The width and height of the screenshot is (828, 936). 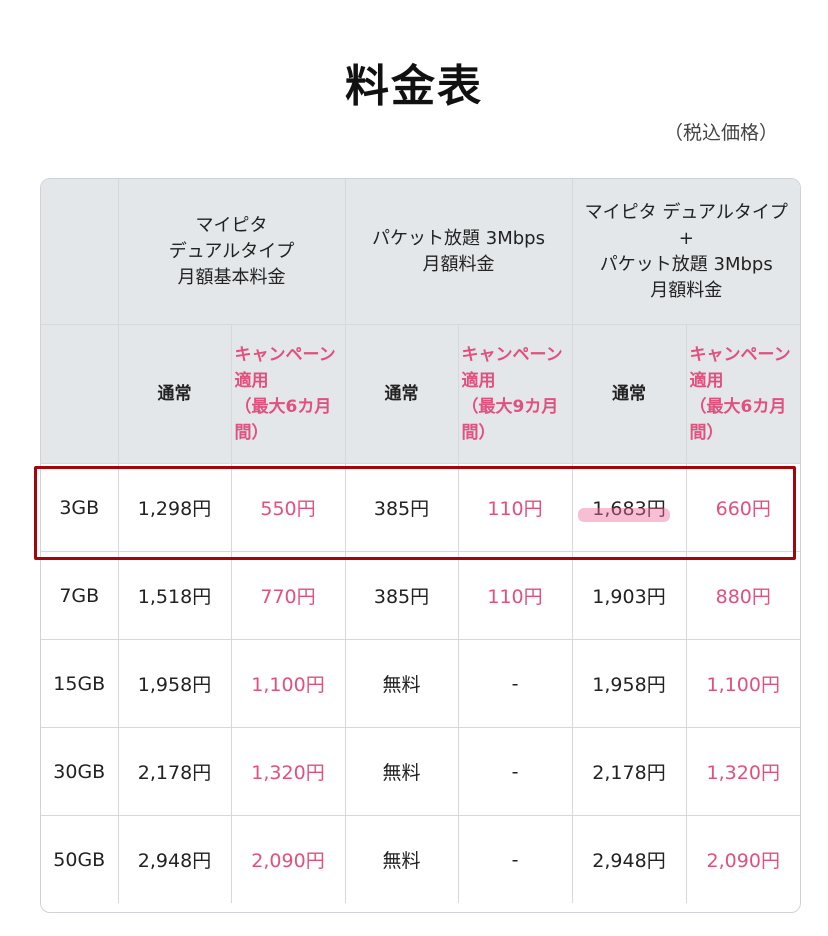 What do you see at coordinates (174, 683) in the screenshot?
I see `base-normal-cell: 1,958円` at bounding box center [174, 683].